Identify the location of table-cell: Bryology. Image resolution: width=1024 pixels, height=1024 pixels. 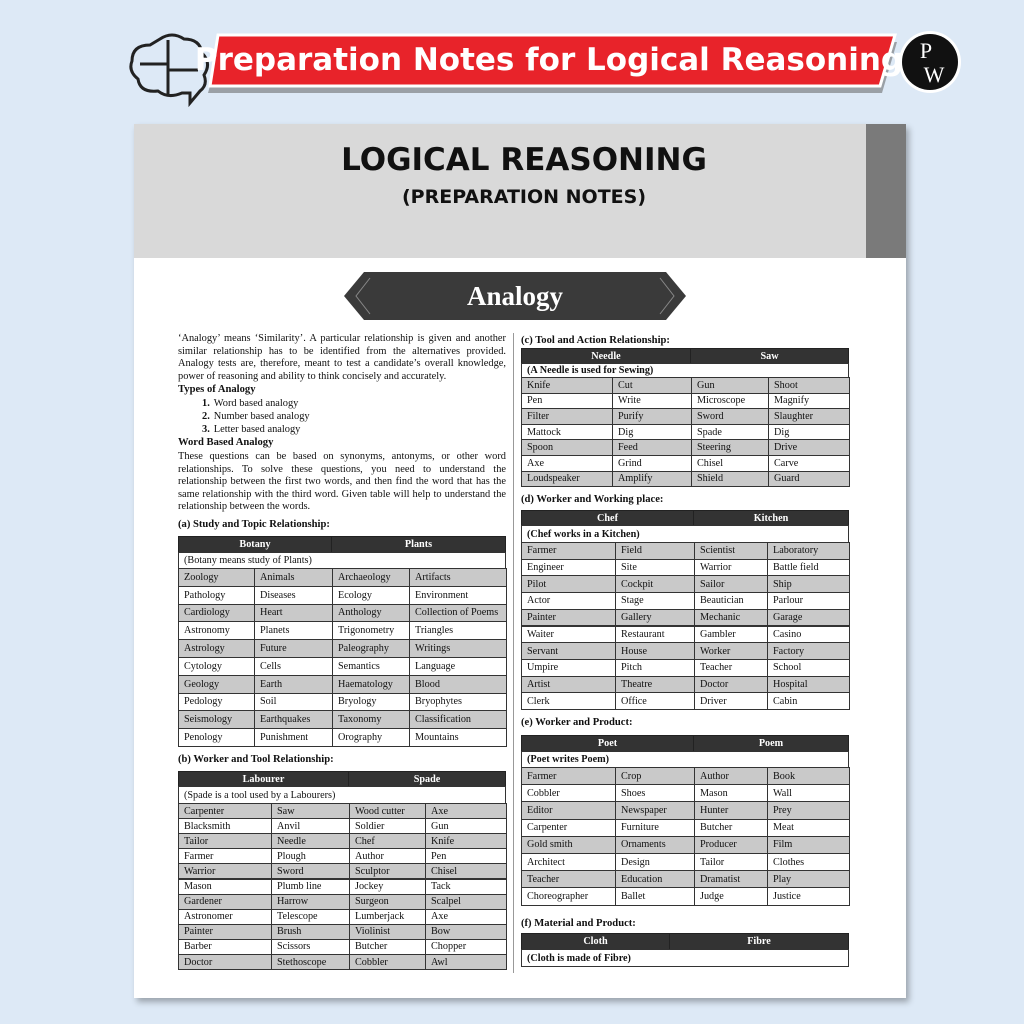
(371, 702).